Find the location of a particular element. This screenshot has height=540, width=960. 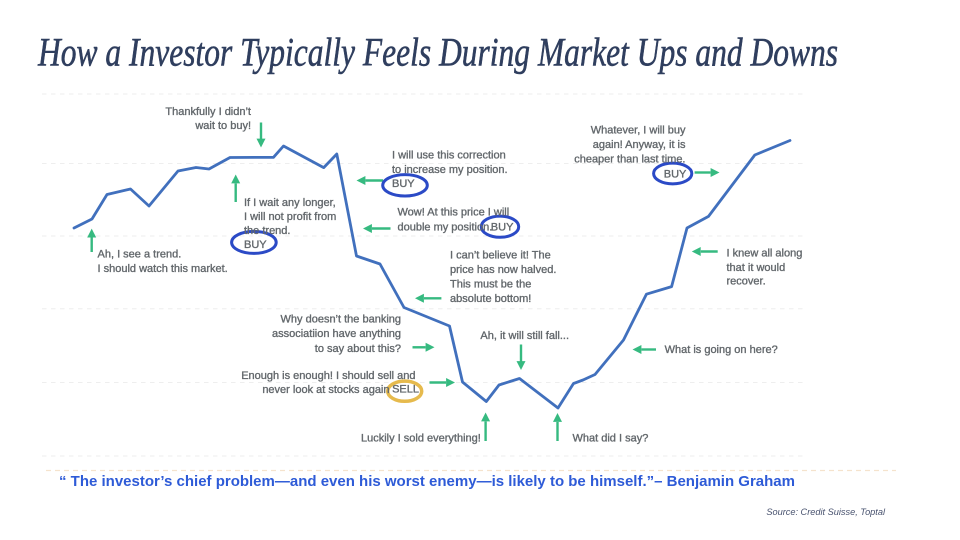

svg-text: the trend. is located at coordinates (267, 231).